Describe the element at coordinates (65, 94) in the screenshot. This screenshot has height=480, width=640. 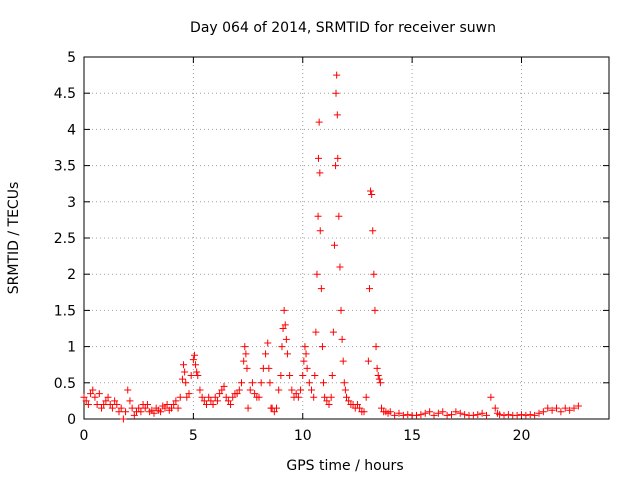
I see `y-tick-label: 4.5` at that location.